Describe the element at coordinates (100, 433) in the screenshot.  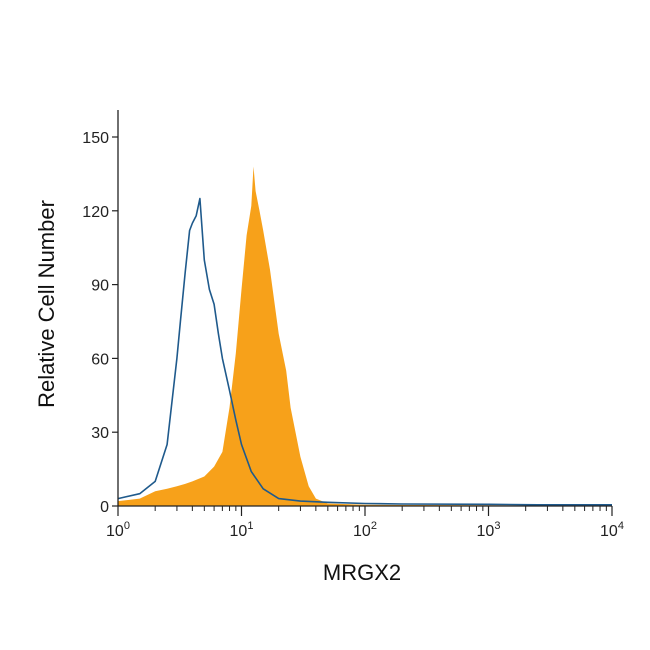
I see `y-tick-label: 30` at that location.